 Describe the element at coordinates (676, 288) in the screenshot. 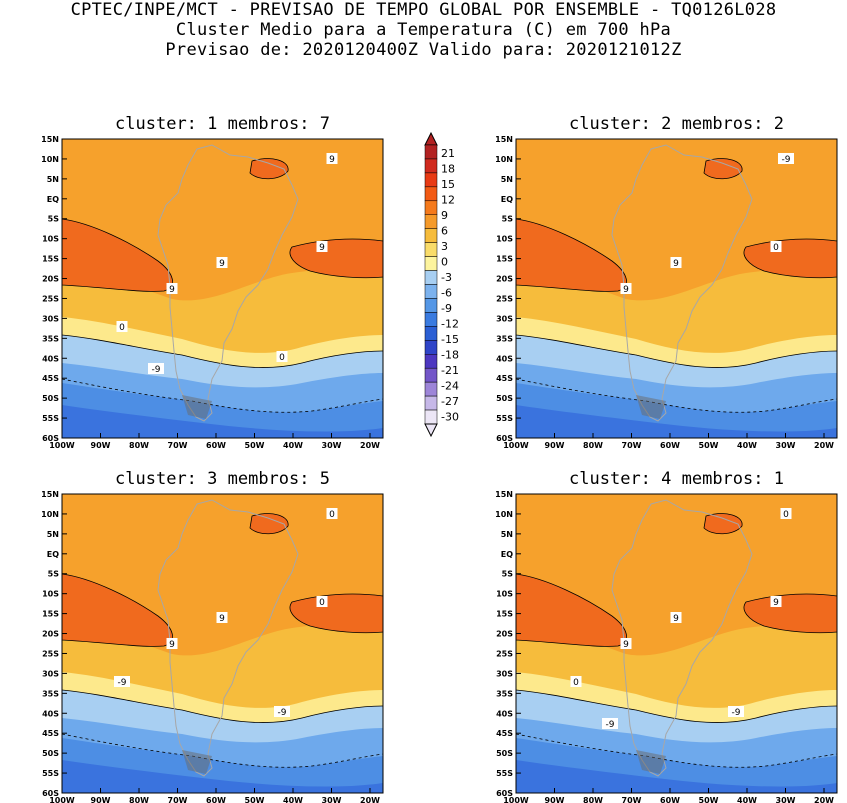

I see `map-frame` at that location.